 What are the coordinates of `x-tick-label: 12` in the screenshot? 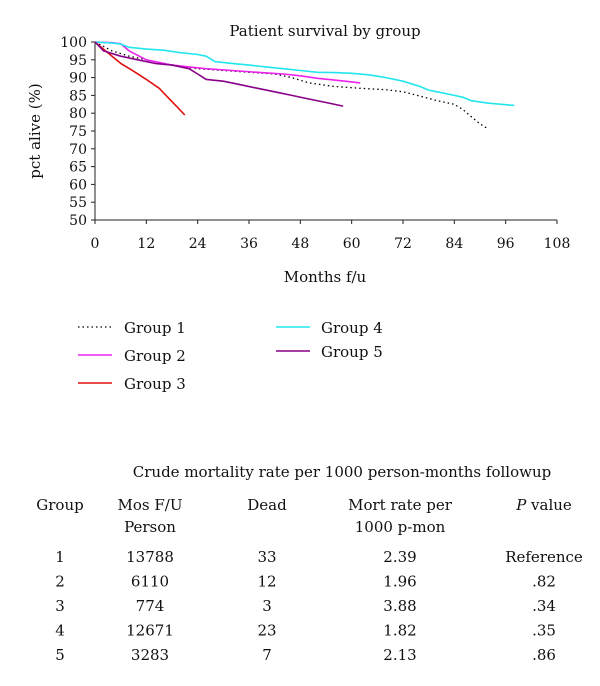 It's located at (146, 244).